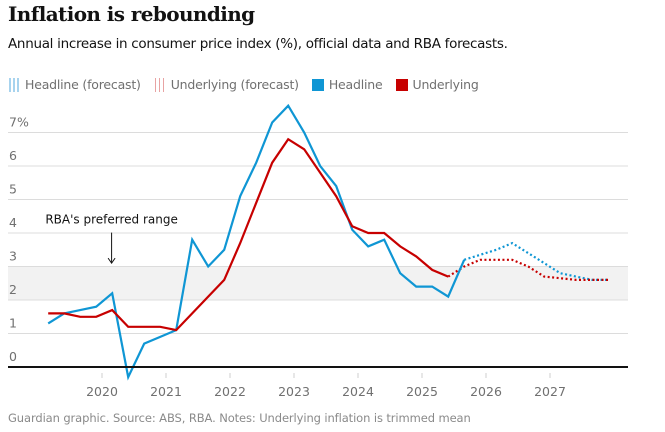 Image resolution: width=665 pixels, height=432 pixels. Describe the element at coordinates (422, 391) in the screenshot. I see `x-tick-label: 2025` at that location.